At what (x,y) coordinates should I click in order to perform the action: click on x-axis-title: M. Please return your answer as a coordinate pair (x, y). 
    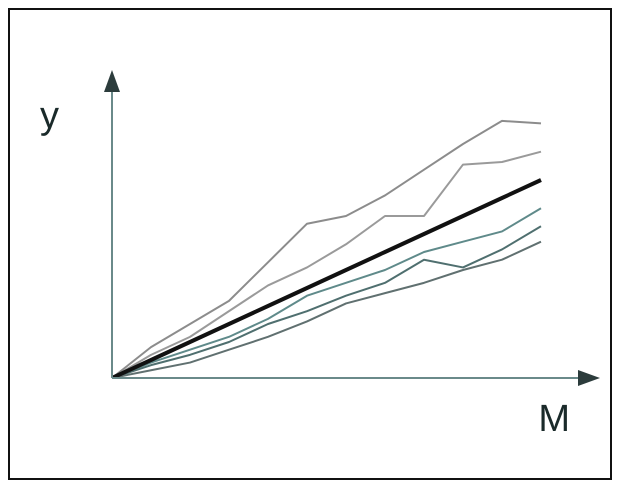
    Looking at the image, I should click on (554, 419).